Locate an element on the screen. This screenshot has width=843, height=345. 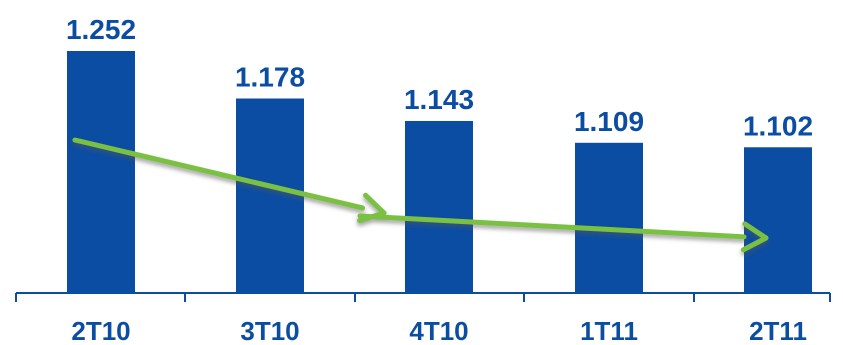
tick-labels-layer: 2T10 3T10 4T10 1T11 2T11 is located at coordinates (439, 330).